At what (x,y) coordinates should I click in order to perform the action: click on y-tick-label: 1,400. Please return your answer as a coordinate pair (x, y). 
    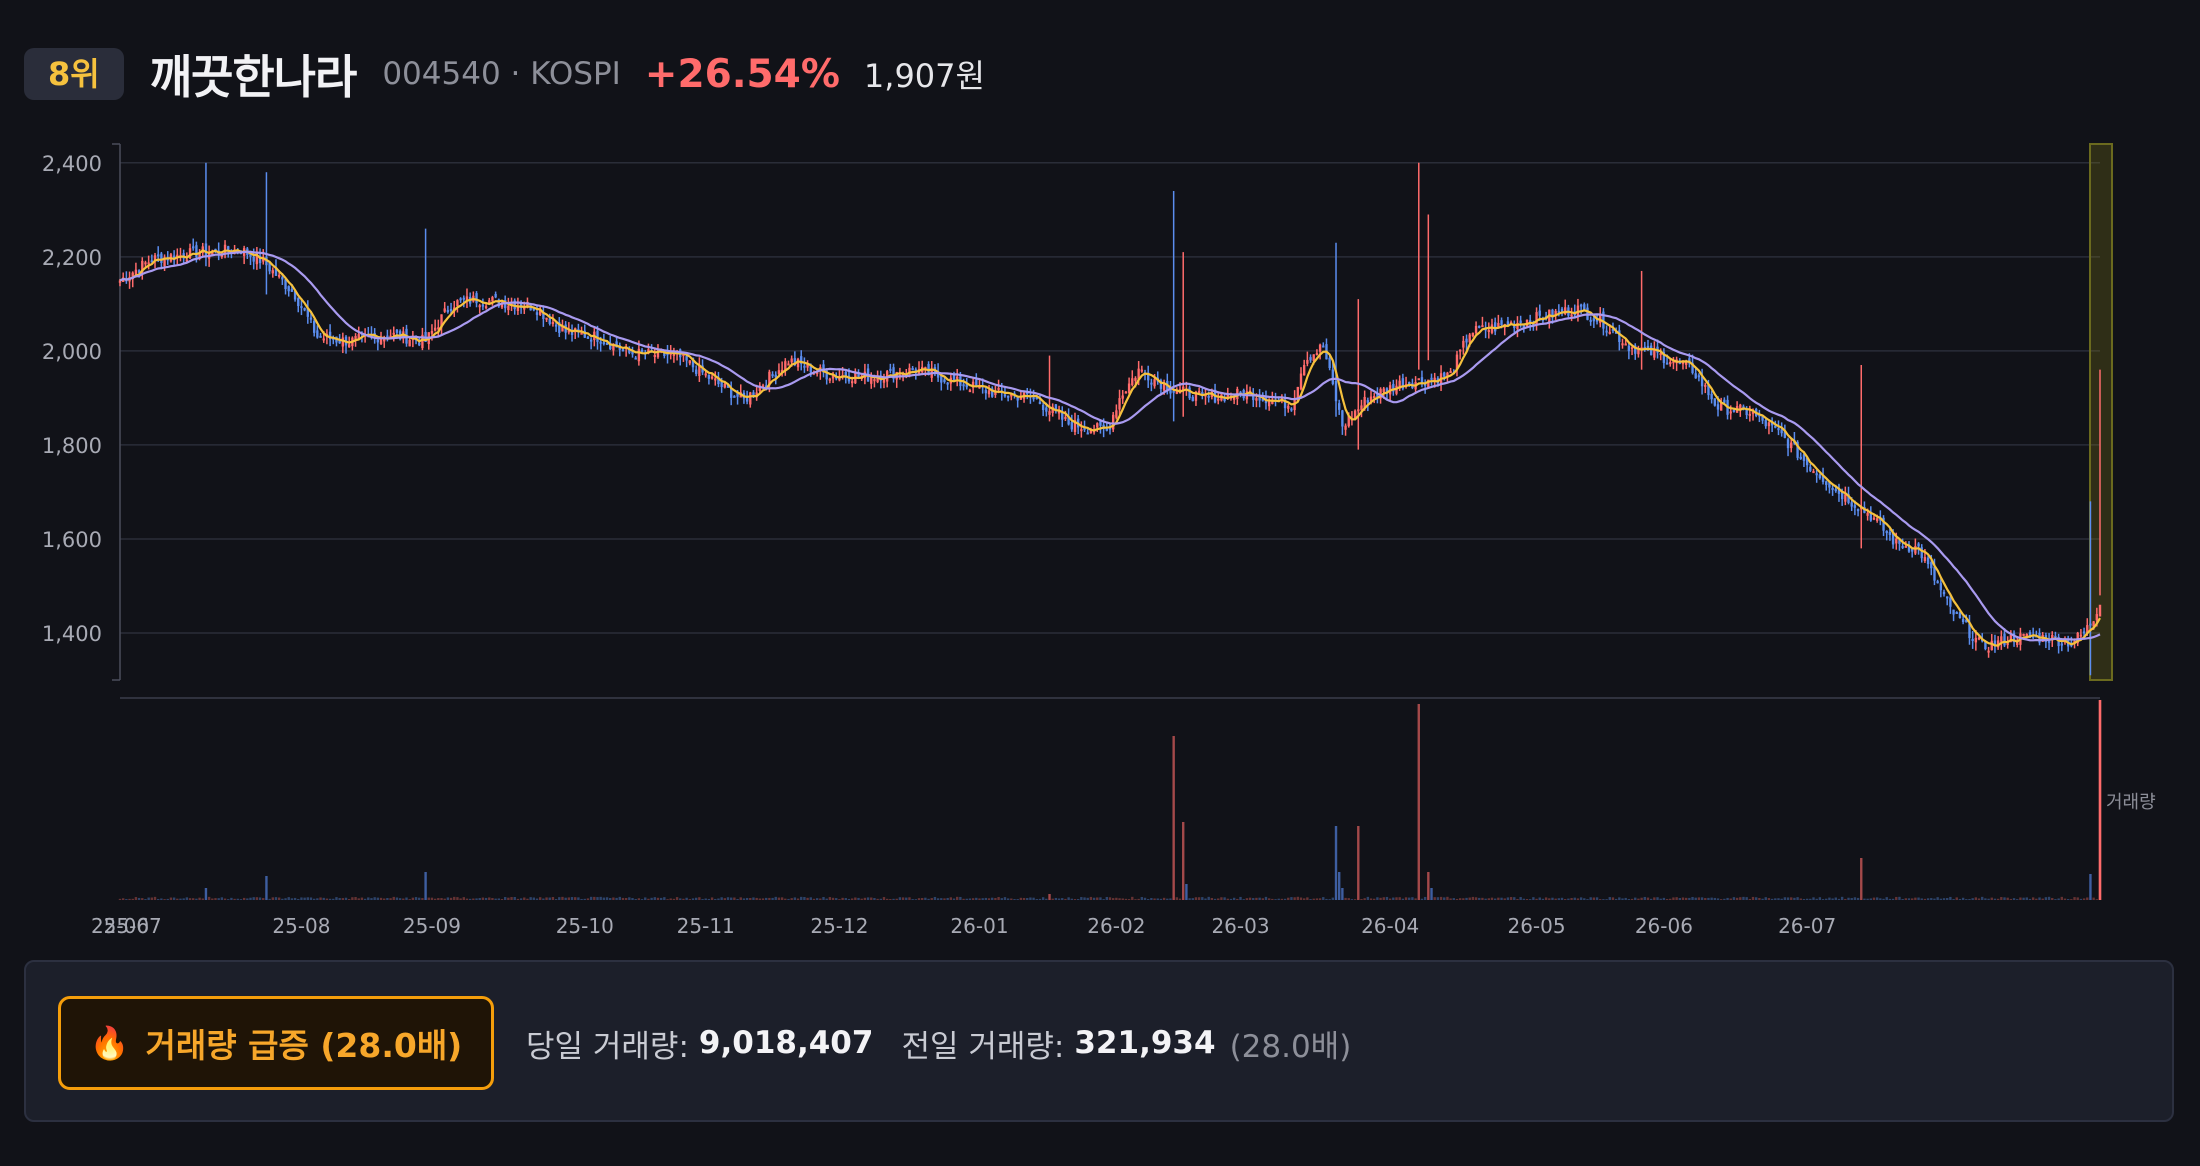
    Looking at the image, I should click on (72, 634).